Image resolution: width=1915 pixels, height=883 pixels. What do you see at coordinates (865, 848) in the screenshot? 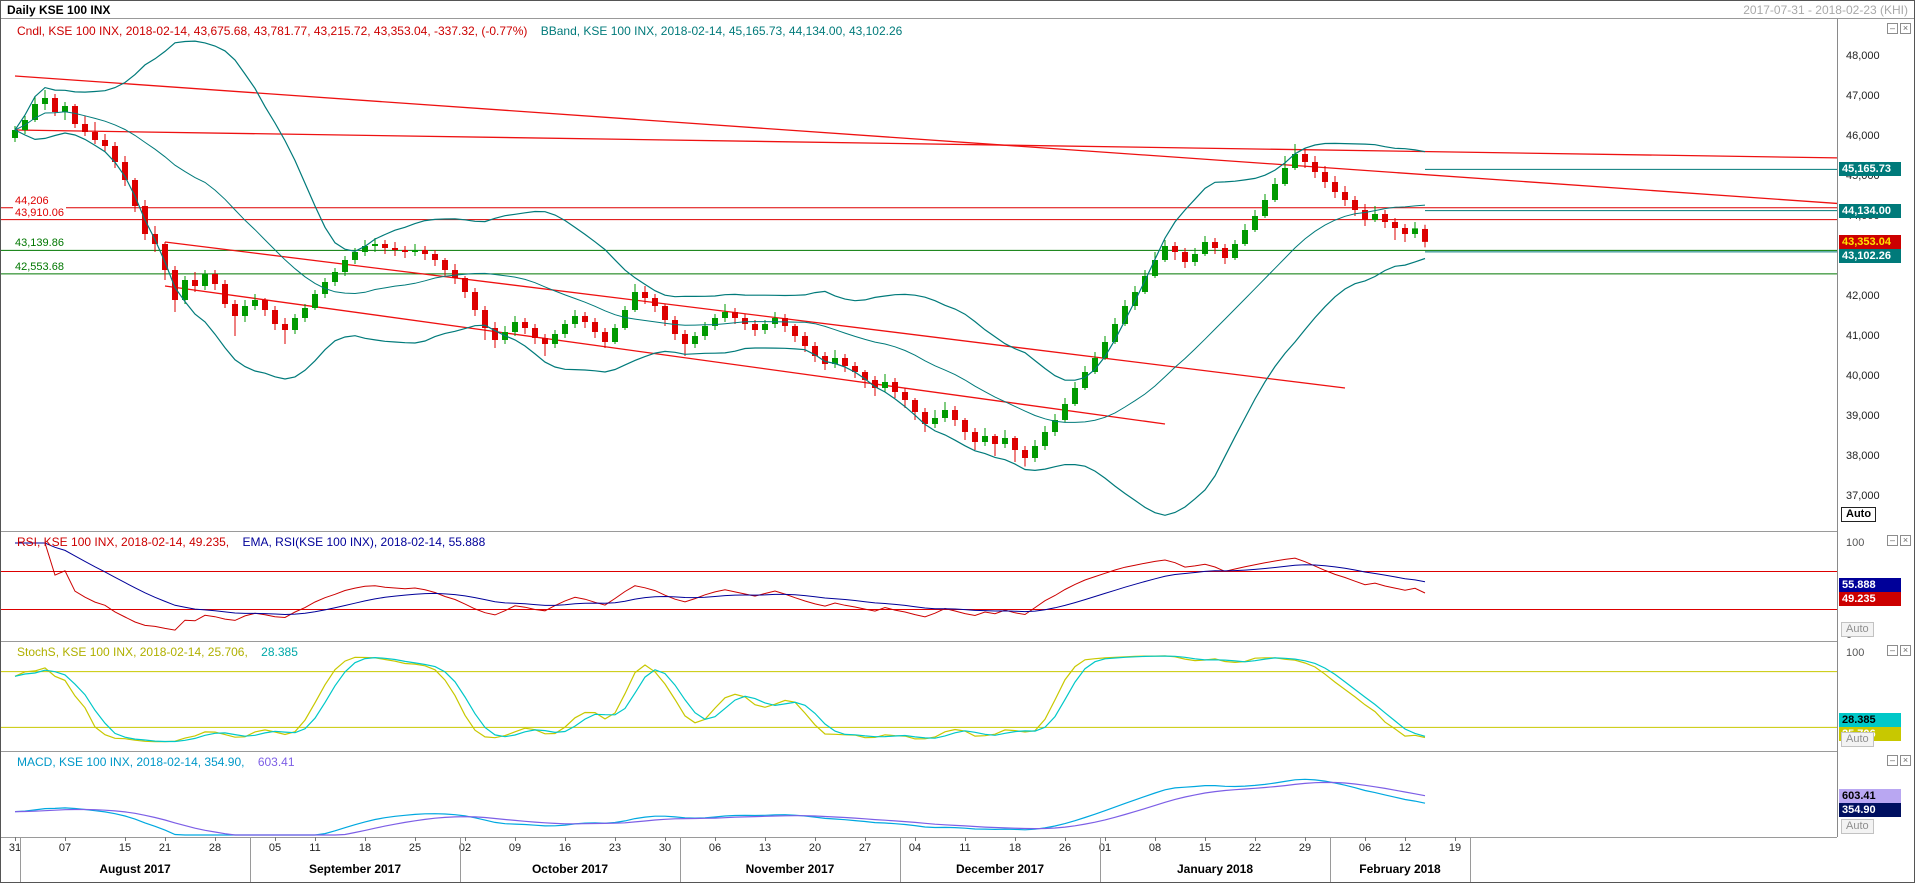
I see `x-axis-date-label: 27` at bounding box center [865, 848].